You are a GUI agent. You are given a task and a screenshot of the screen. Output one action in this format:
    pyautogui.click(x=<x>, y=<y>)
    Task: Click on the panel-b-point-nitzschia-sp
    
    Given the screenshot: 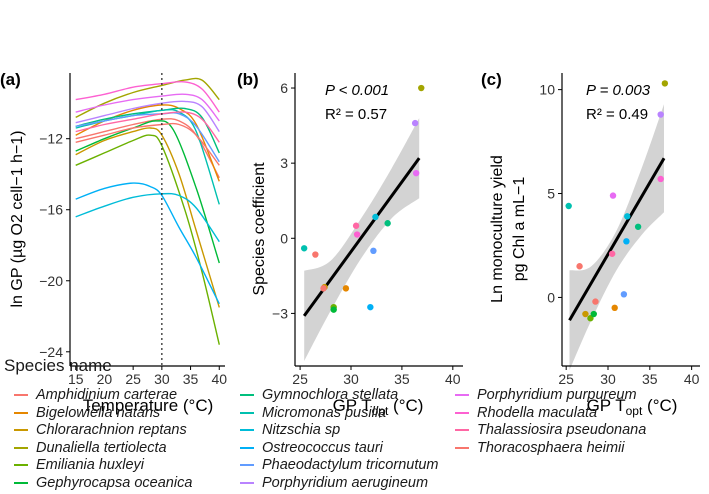 What is the action you would take?
    pyautogui.click(x=375, y=217)
    